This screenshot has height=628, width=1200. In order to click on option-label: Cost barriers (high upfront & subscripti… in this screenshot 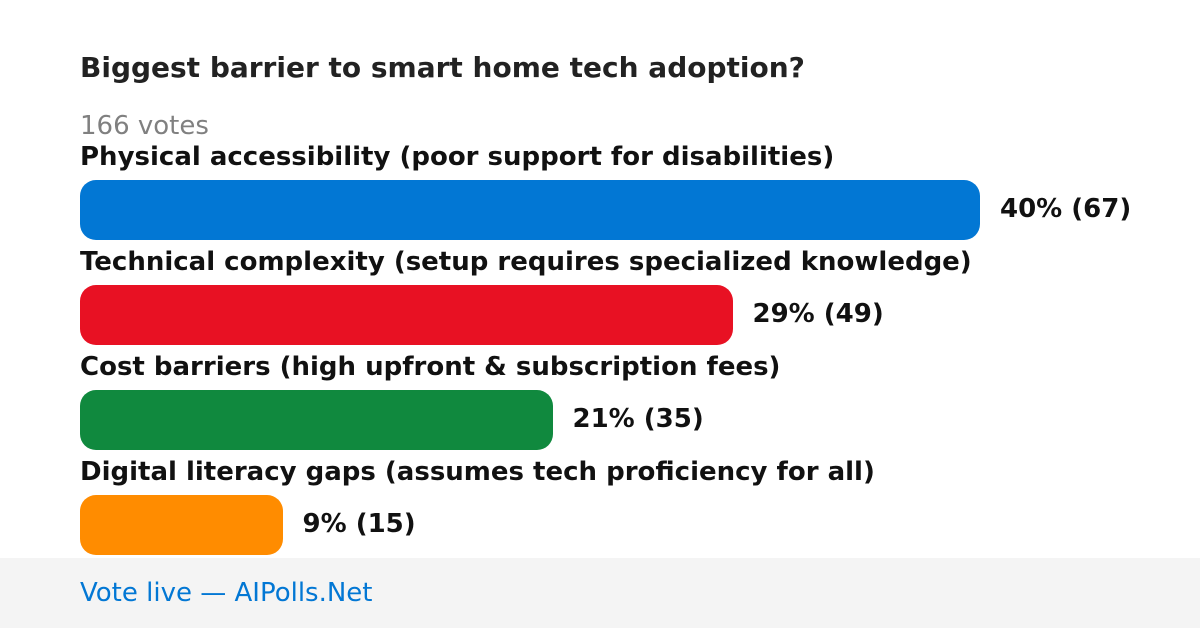, I will do `click(430, 367)`.